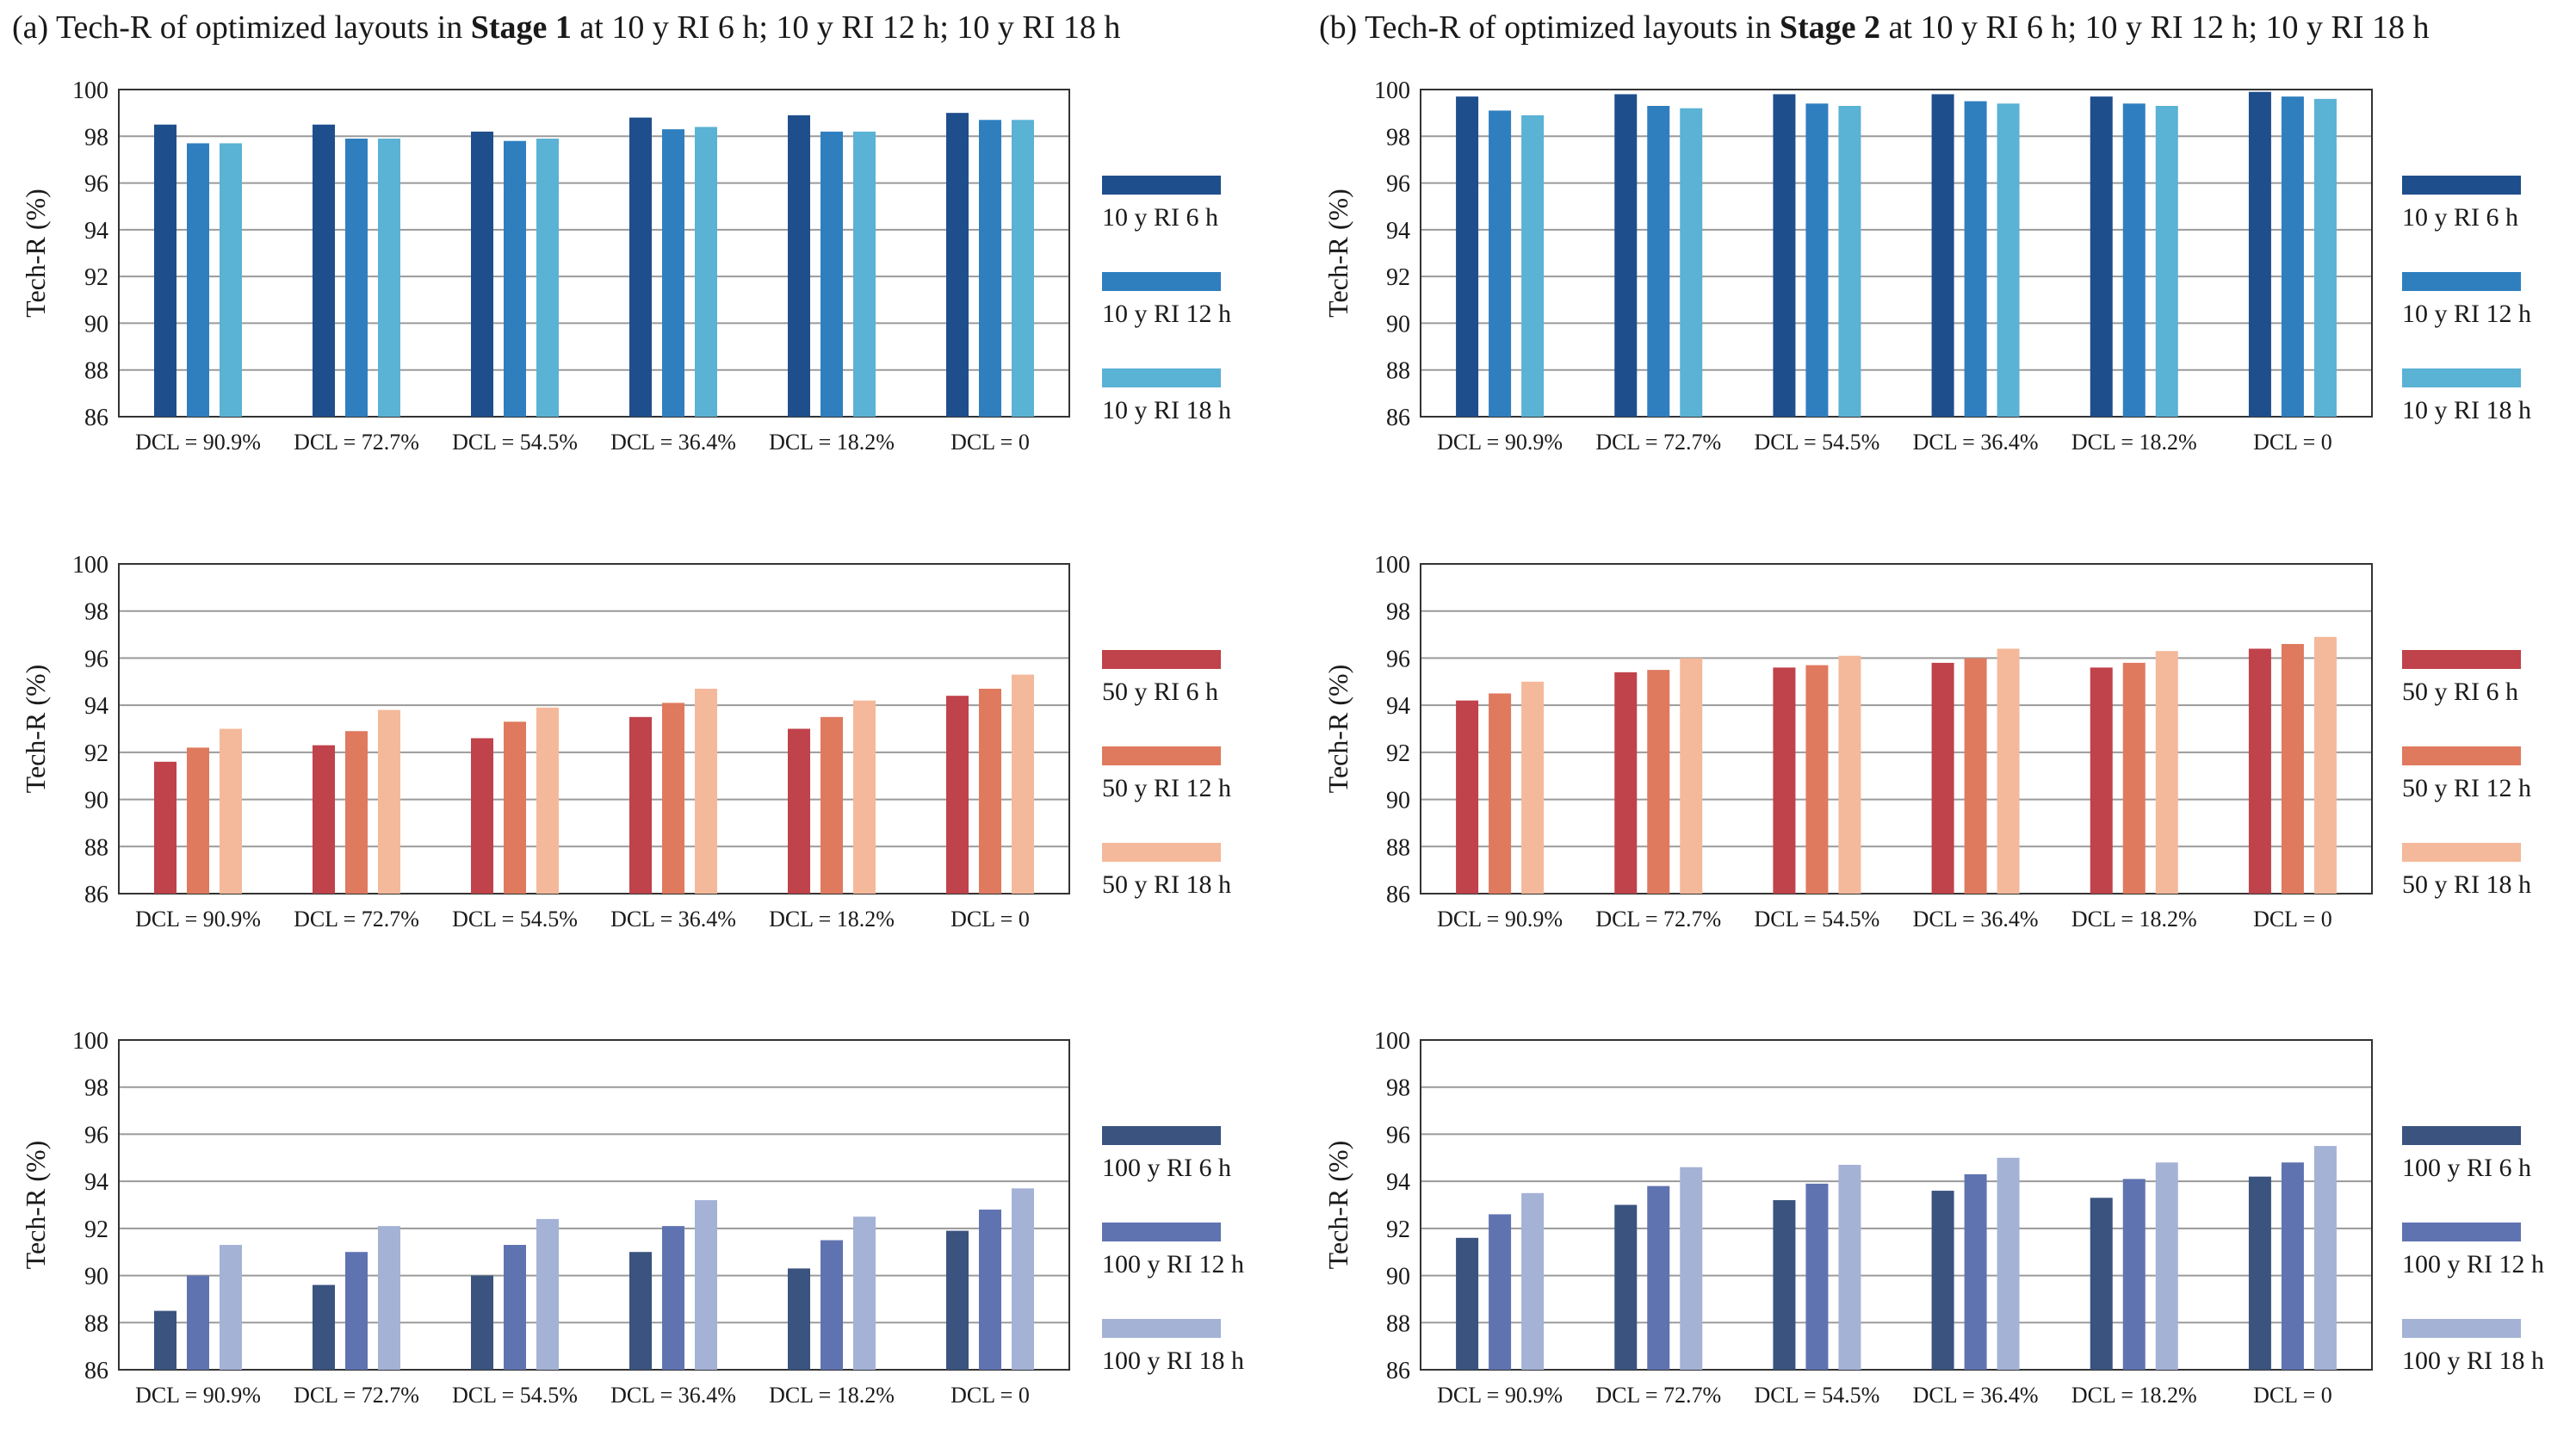 Image resolution: width=2576 pixels, height=1430 pixels. What do you see at coordinates (2292, 442) in the screenshot?
I see `x-tick-label: DCL = 0` at bounding box center [2292, 442].